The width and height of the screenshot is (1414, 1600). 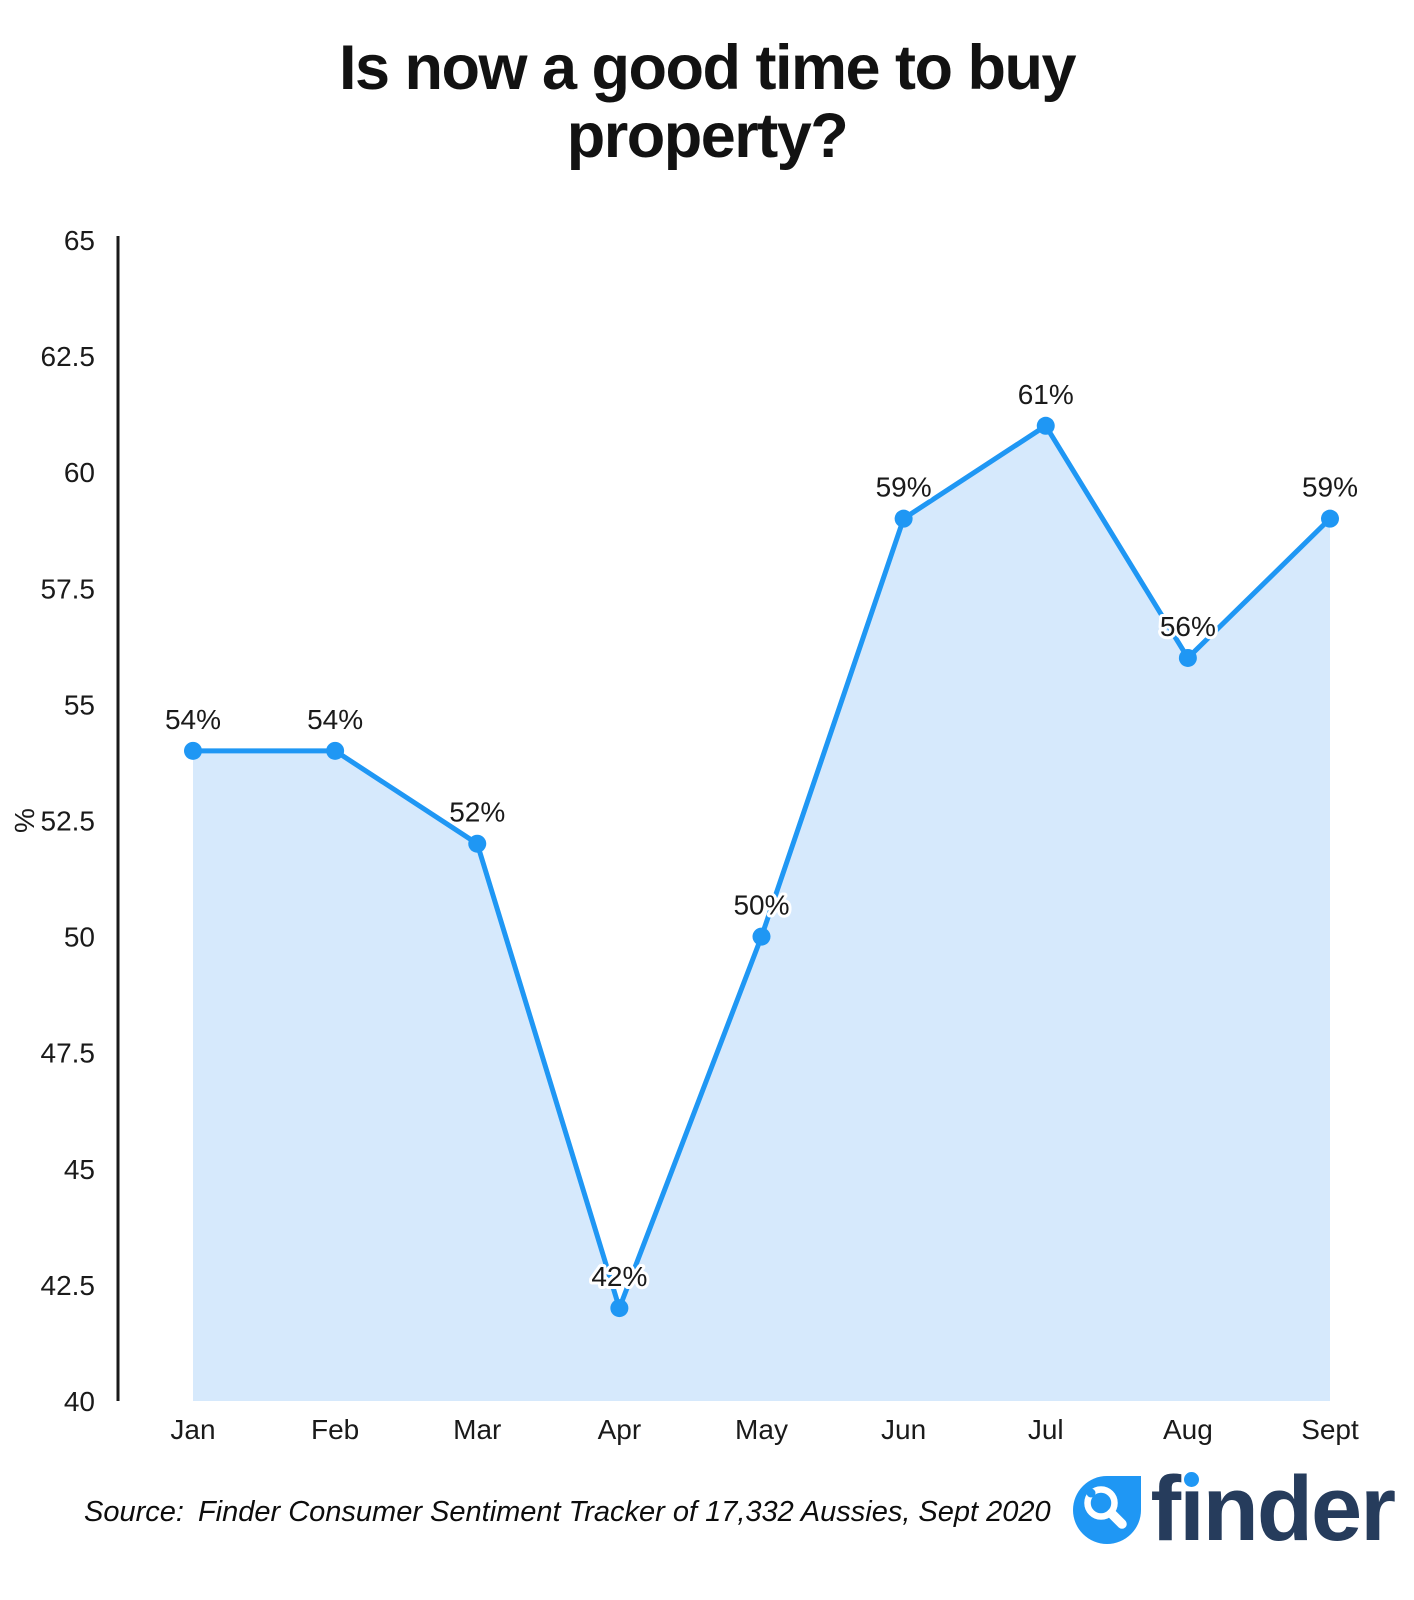 What do you see at coordinates (68, 821) in the screenshot?
I see `y-tick-label: 52.5` at bounding box center [68, 821].